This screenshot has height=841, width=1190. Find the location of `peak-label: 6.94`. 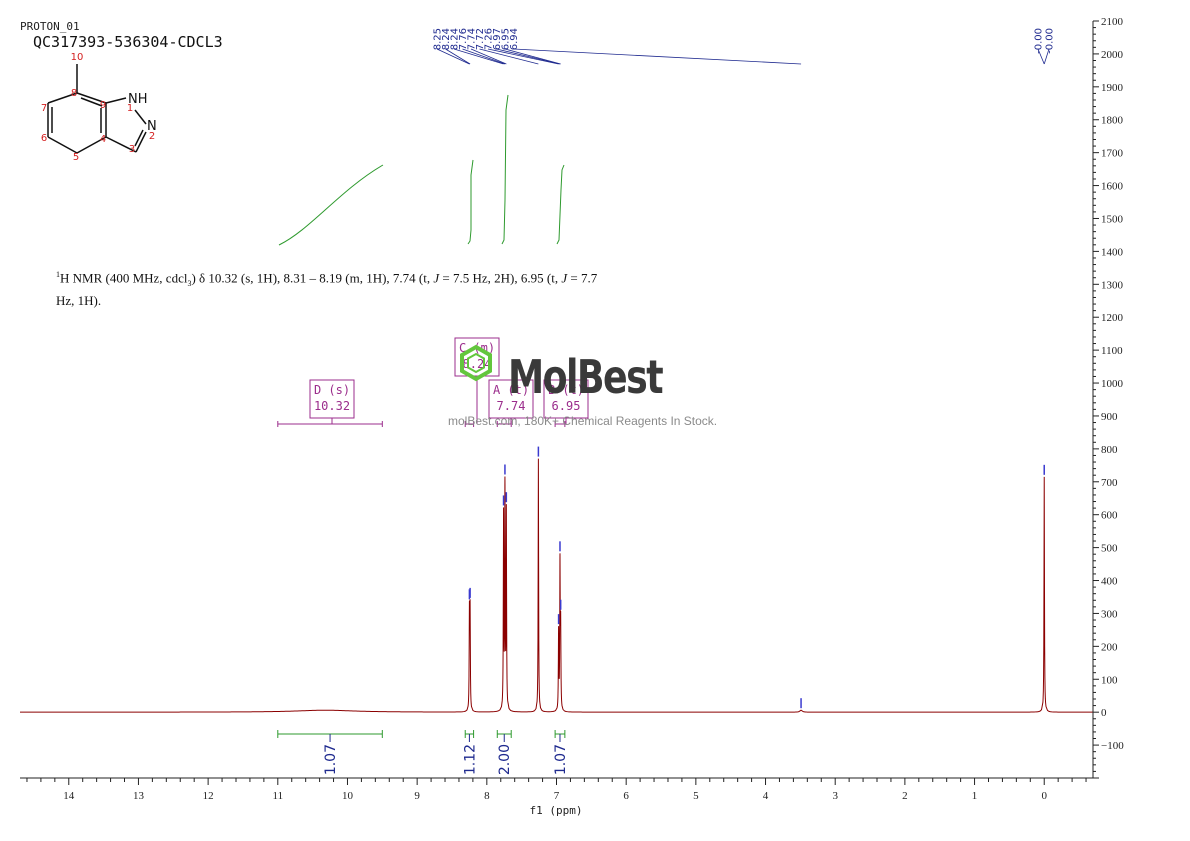

peak-label: 6.94 is located at coordinates (514, 39).